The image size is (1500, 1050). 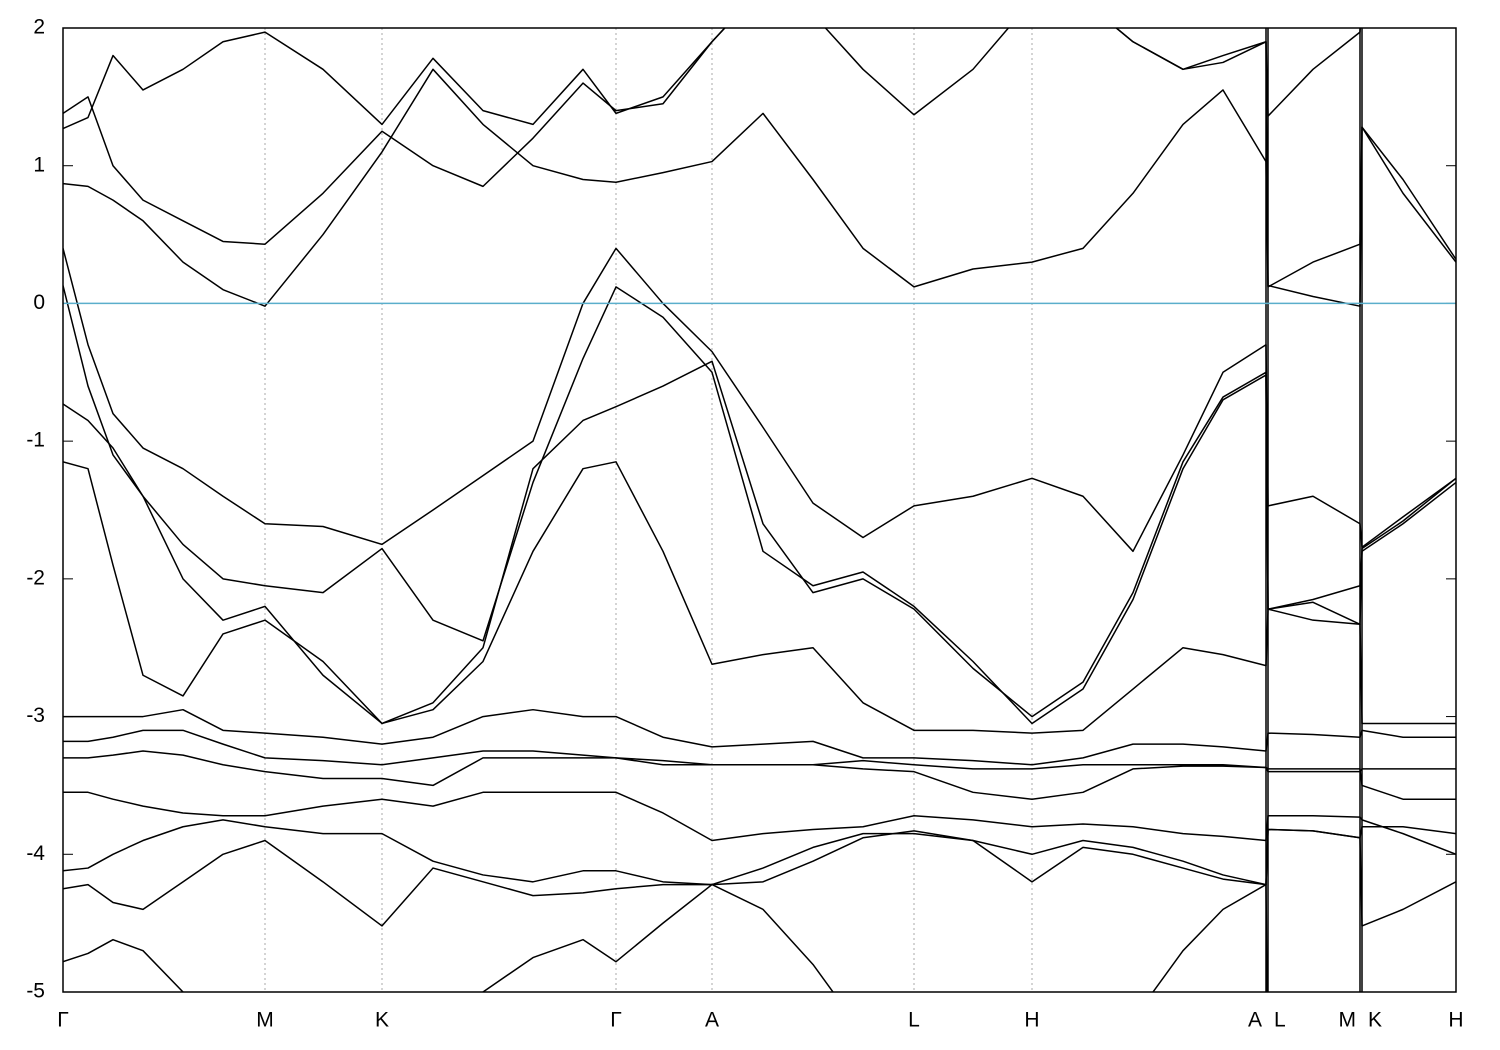 What do you see at coordinates (35, 991) in the screenshot?
I see `y-tick-label: -5` at bounding box center [35, 991].